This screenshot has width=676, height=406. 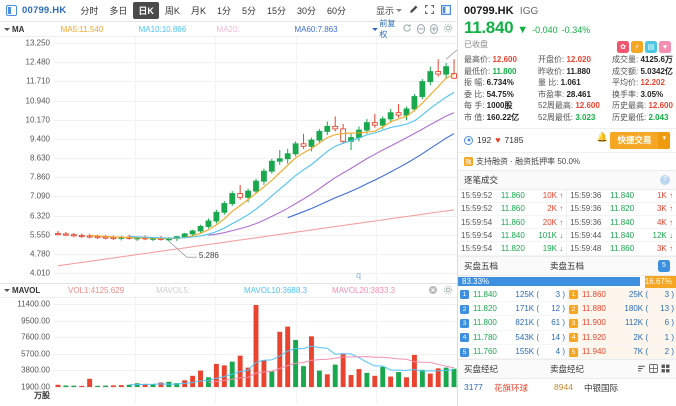 What do you see at coordinates (651, 83) in the screenshot?
I see `quote-stat-value: 12.202` at bounding box center [651, 83].